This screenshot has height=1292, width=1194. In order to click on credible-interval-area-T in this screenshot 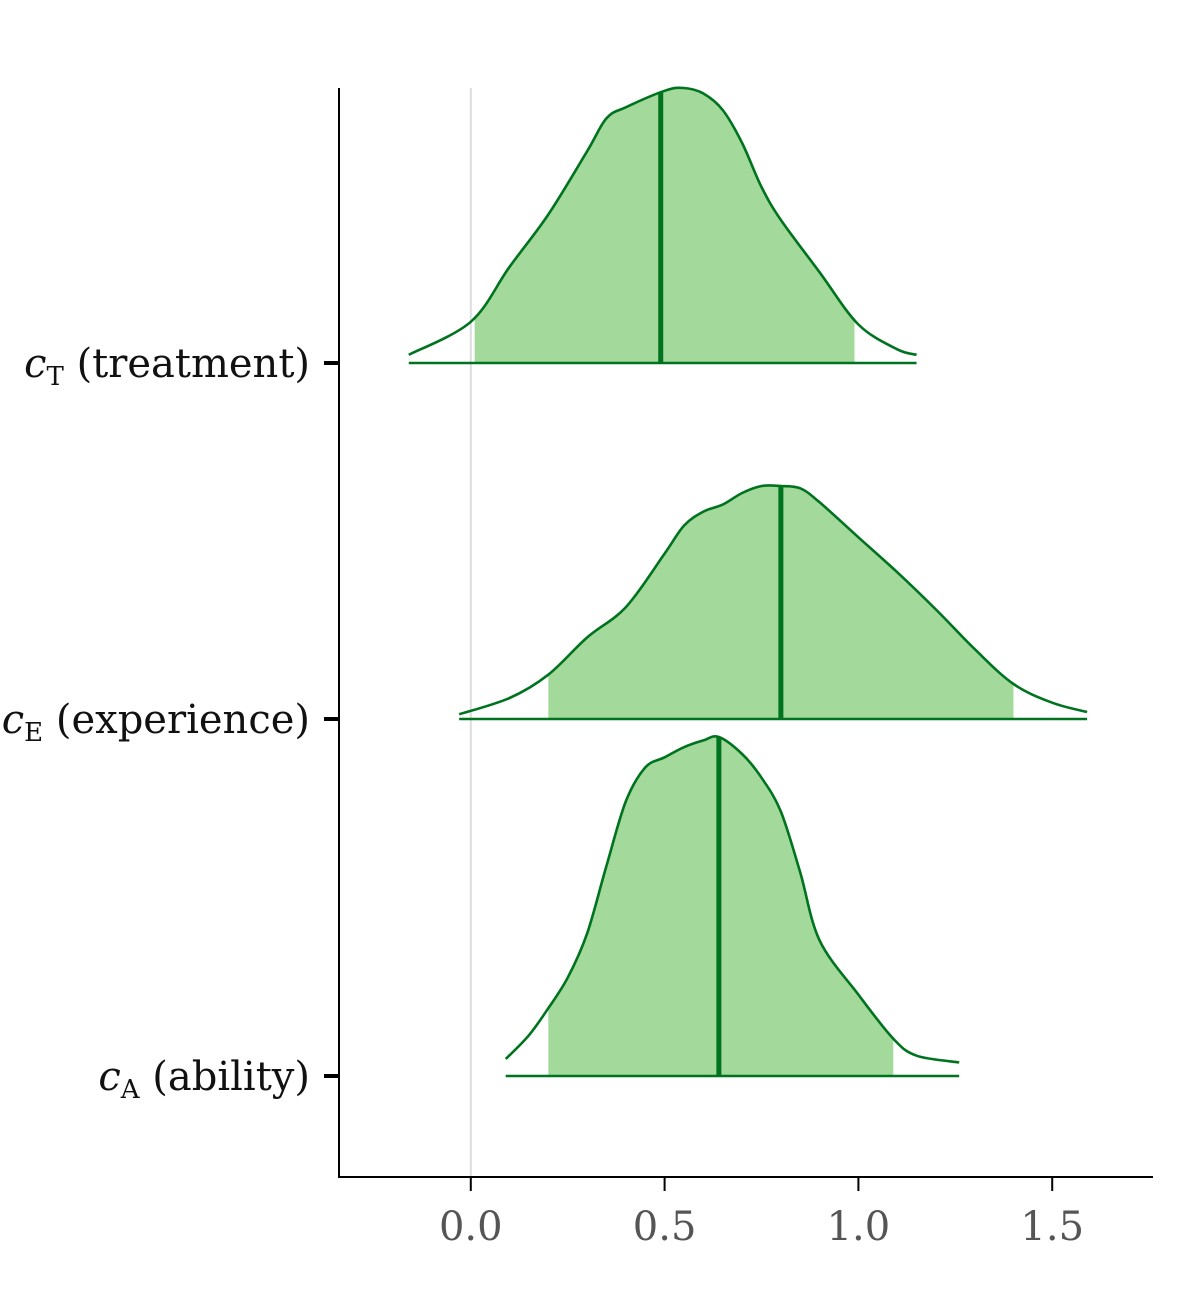, I will do `click(664, 225)`.